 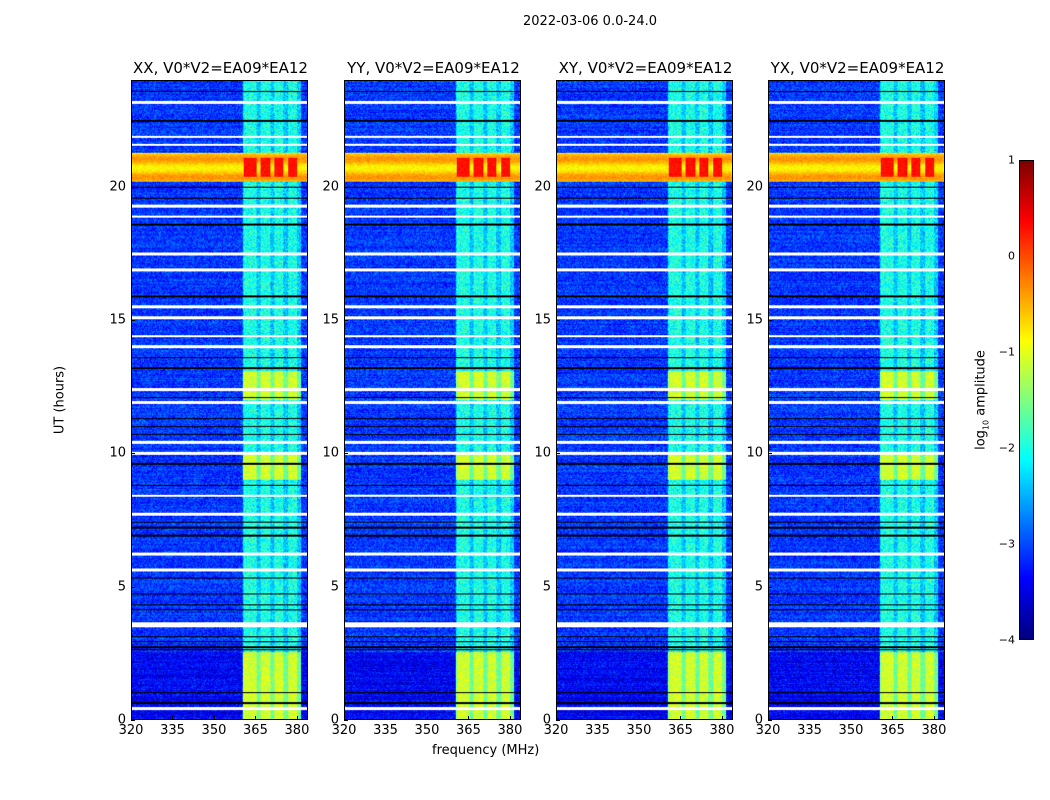 What do you see at coordinates (220, 68) in the screenshot?
I see `panel-title: XX, V0*V2=EA09*EA12` at bounding box center [220, 68].